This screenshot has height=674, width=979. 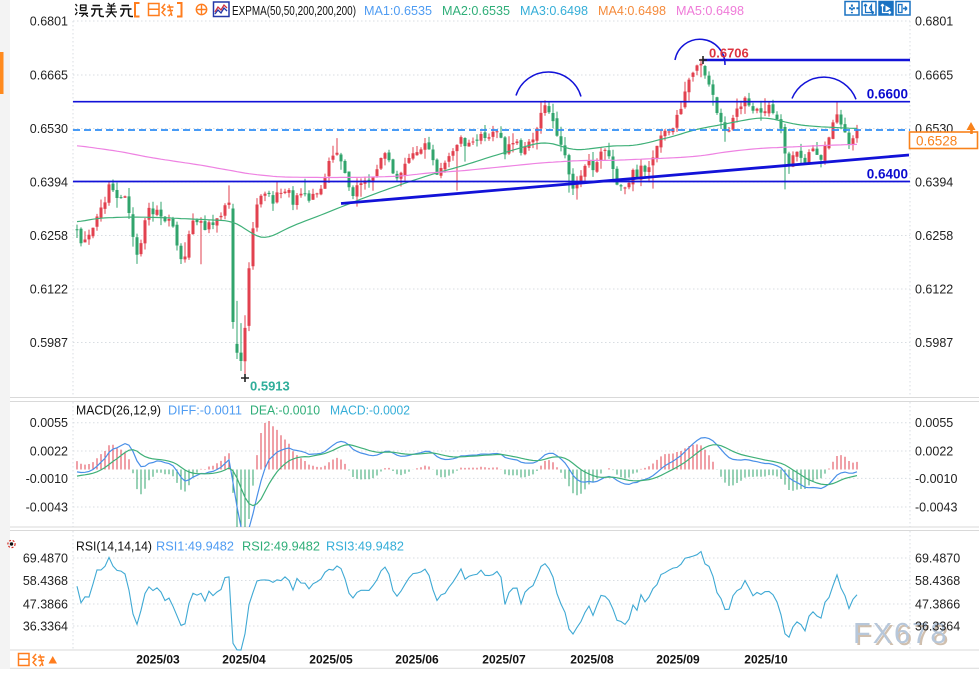 What do you see at coordinates (710, 11) in the screenshot?
I see `svg-text: MA5:0.6498` at bounding box center [710, 11].